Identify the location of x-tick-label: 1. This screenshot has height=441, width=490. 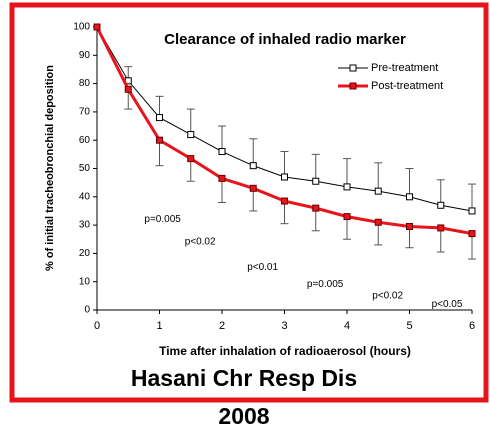
(159, 326).